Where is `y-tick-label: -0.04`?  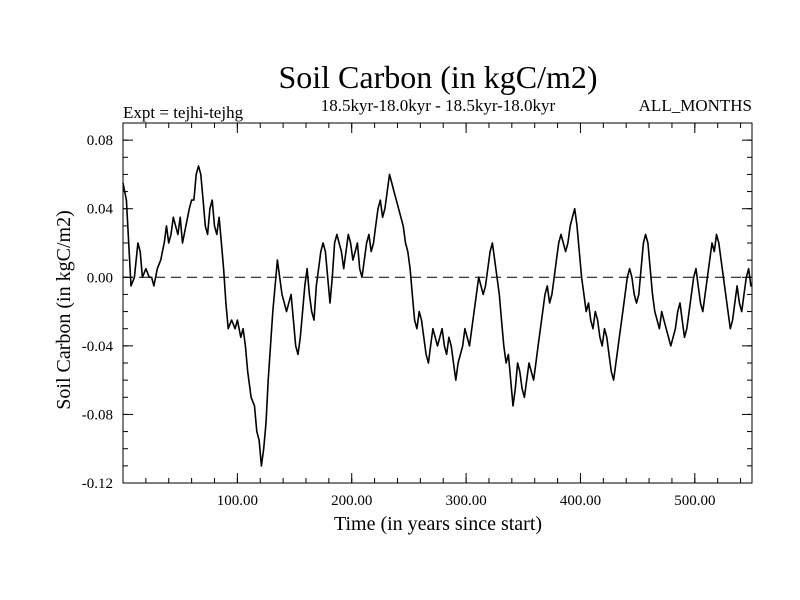
y-tick-label: -0.04 is located at coordinates (98, 347).